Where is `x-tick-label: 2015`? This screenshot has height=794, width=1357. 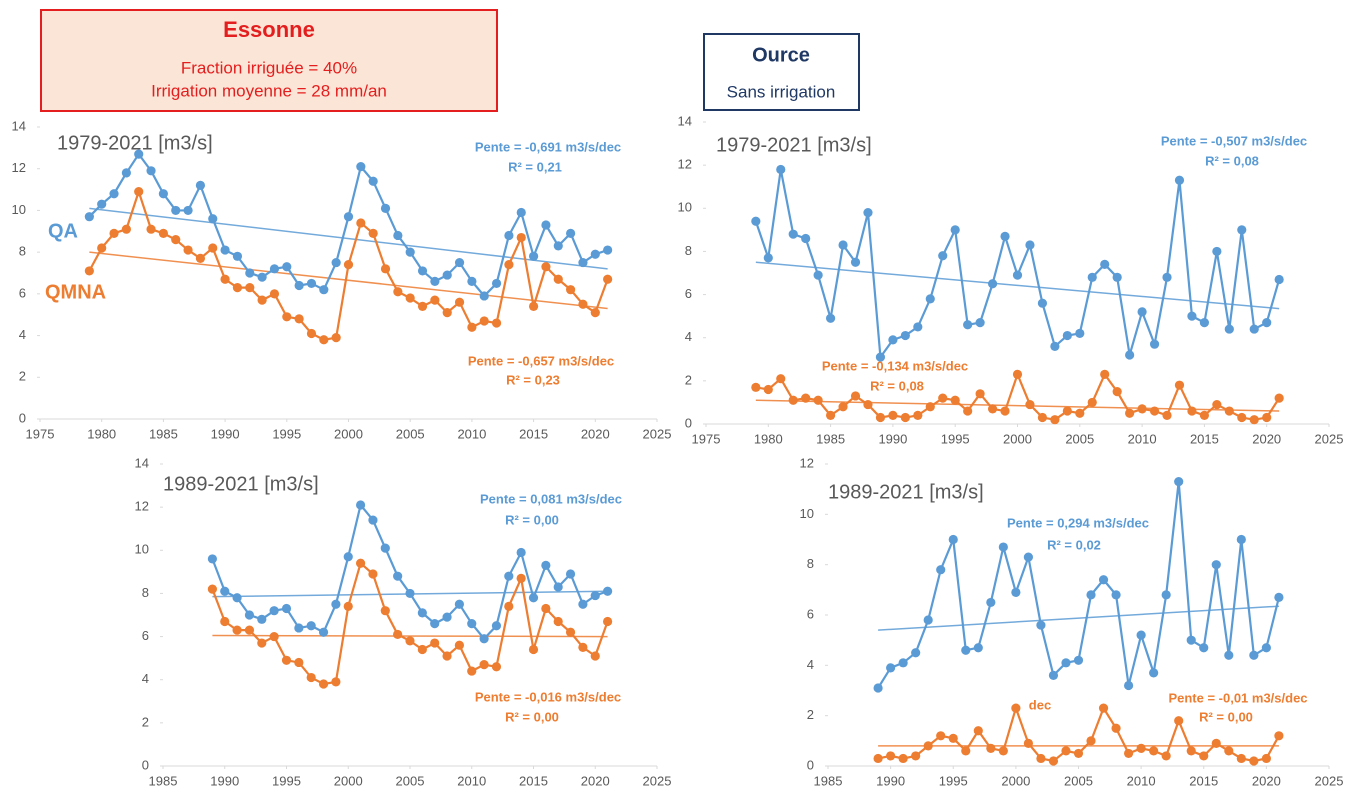 x-tick-label: 2015 is located at coordinates (1204, 438).